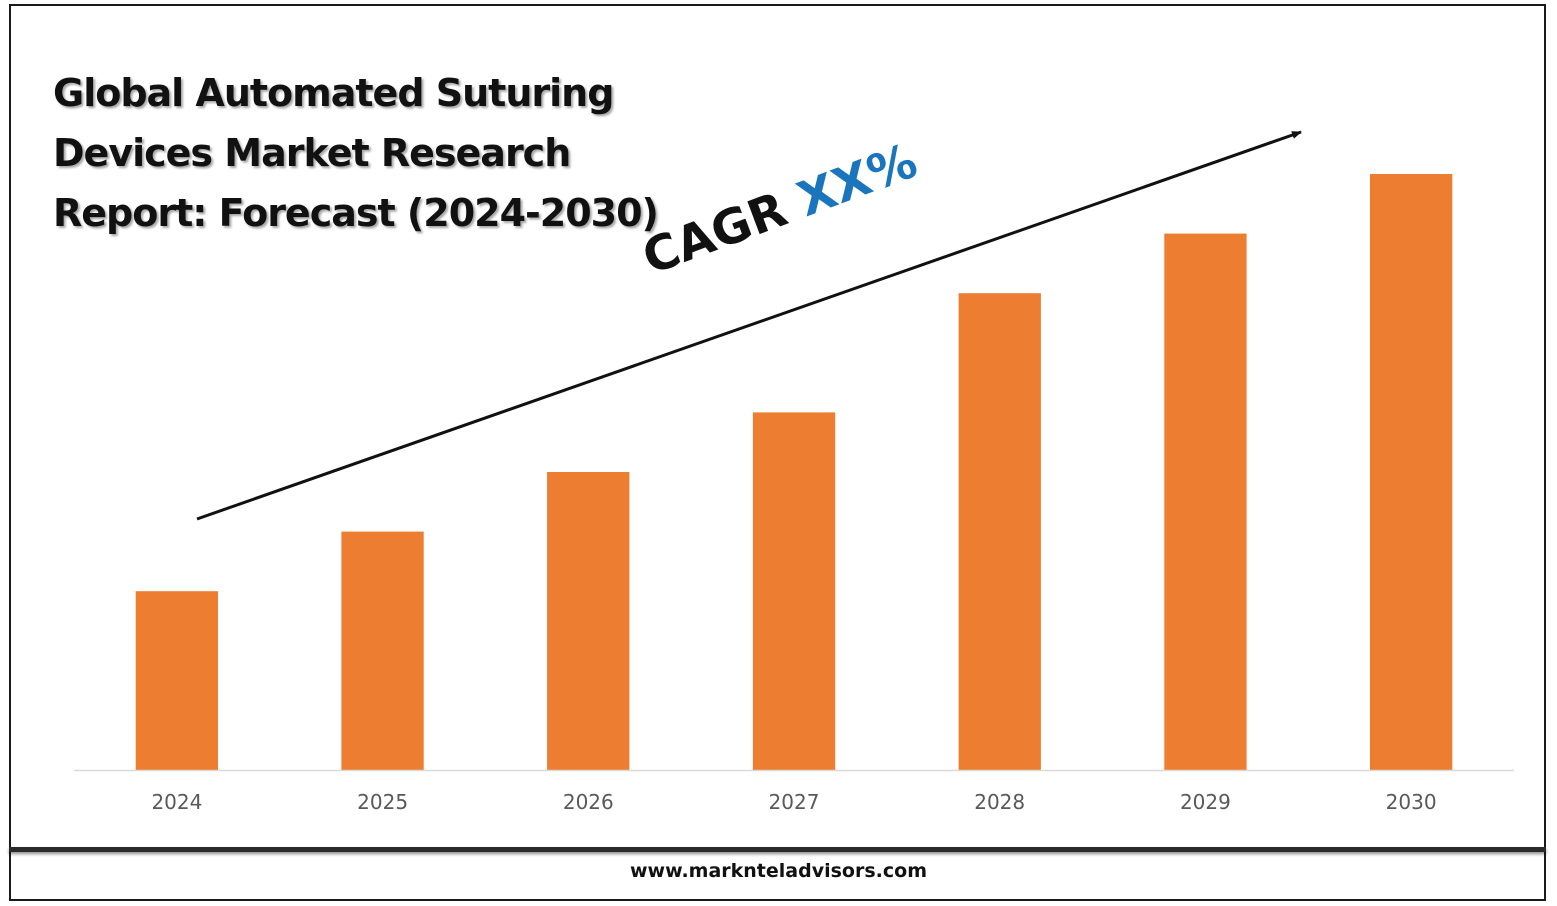 This screenshot has height=906, width=1557. I want to click on x-tick-label-2024: 2024, so click(176, 802).